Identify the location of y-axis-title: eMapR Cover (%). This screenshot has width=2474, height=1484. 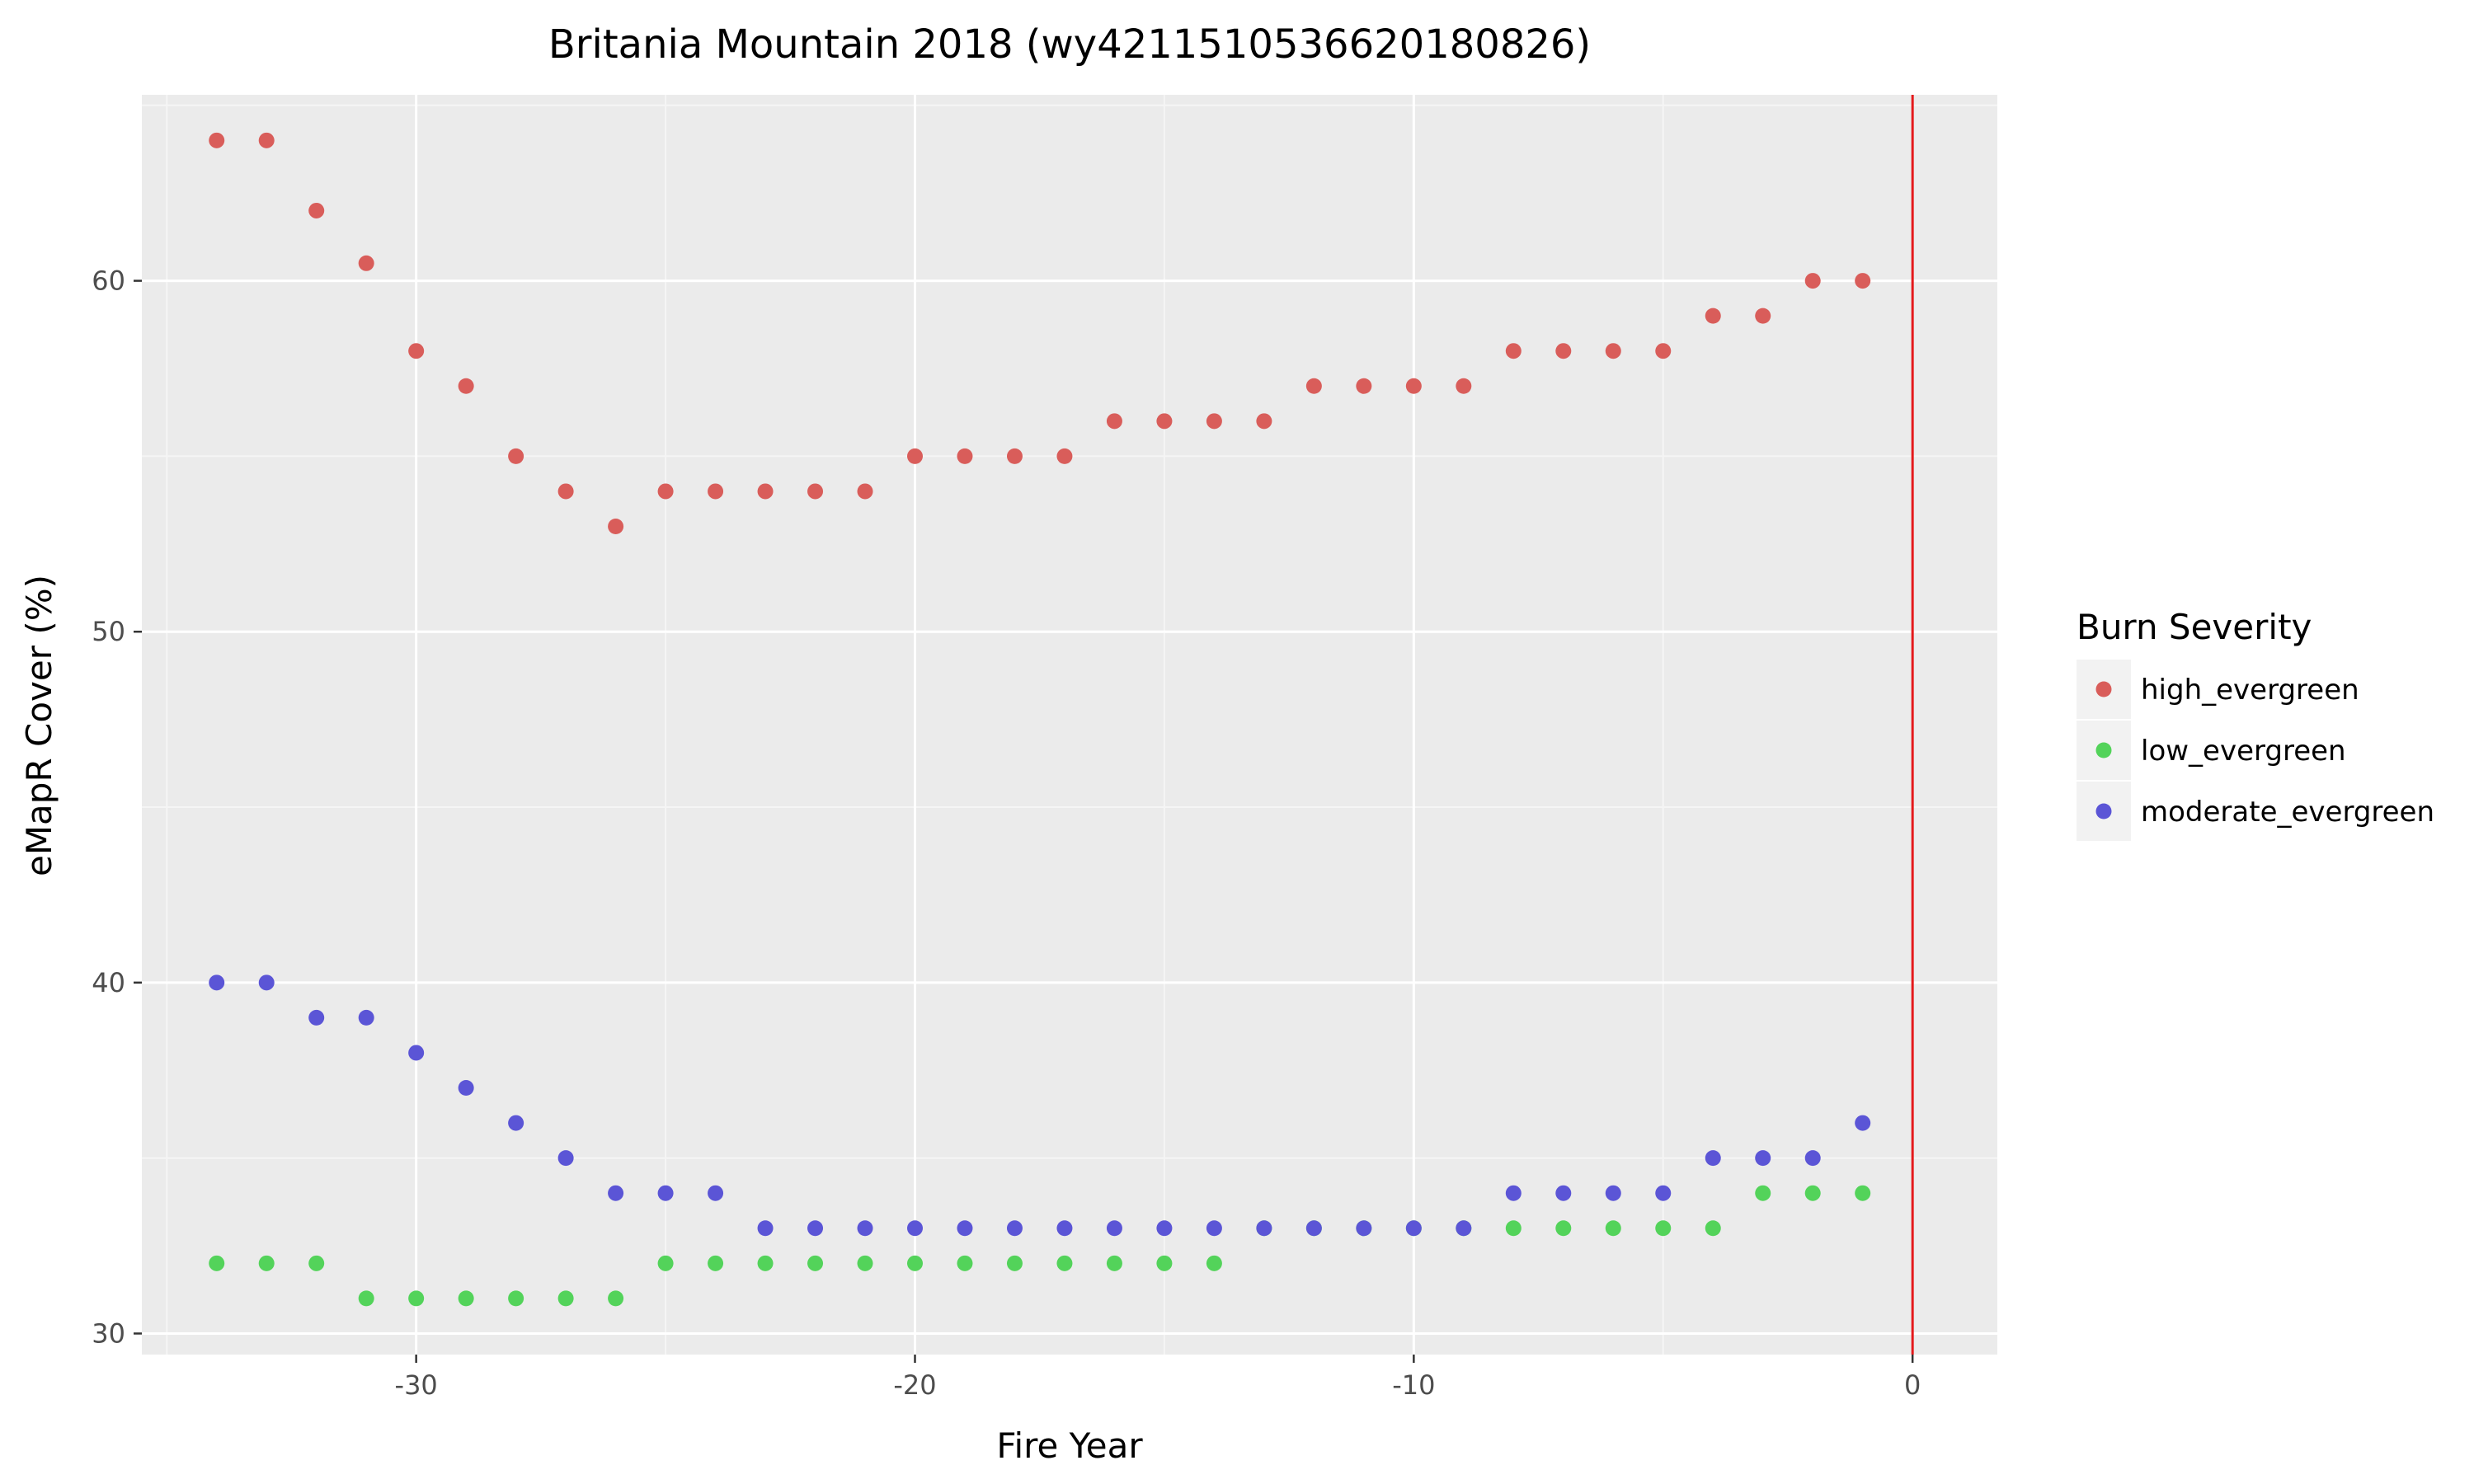
(39, 725).